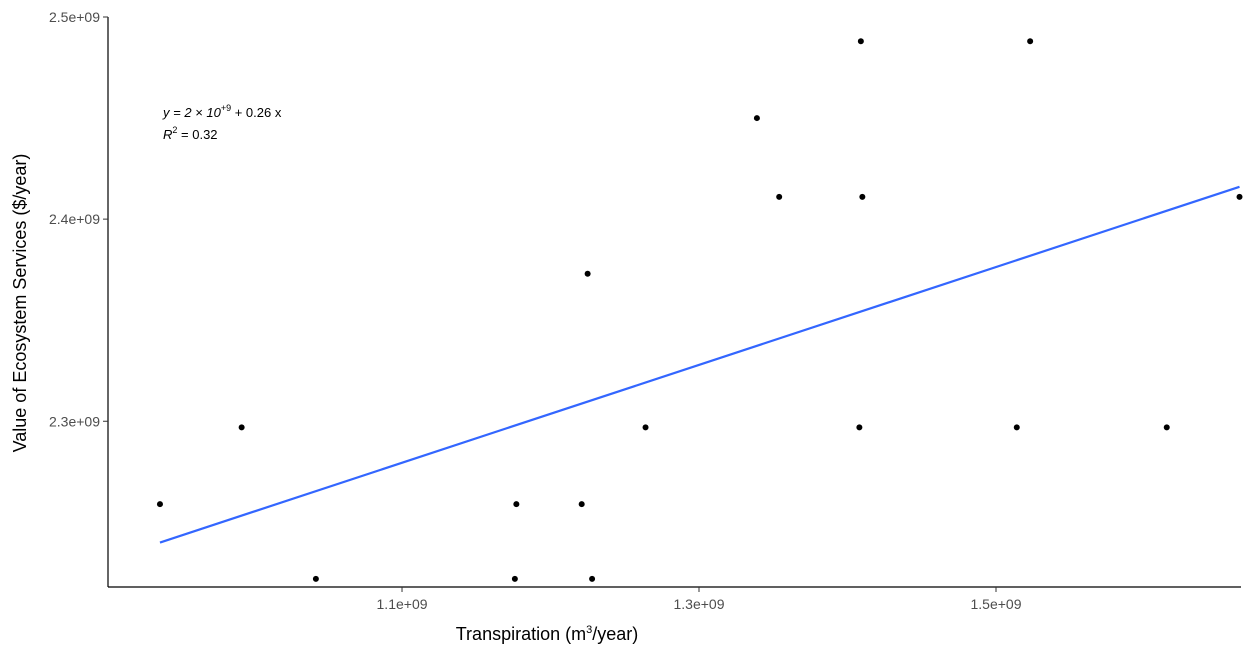 This screenshot has height=647, width=1247. What do you see at coordinates (20, 303) in the screenshot?
I see `y-axis-title: Value of Ecosystem Services ($/year)` at bounding box center [20, 303].